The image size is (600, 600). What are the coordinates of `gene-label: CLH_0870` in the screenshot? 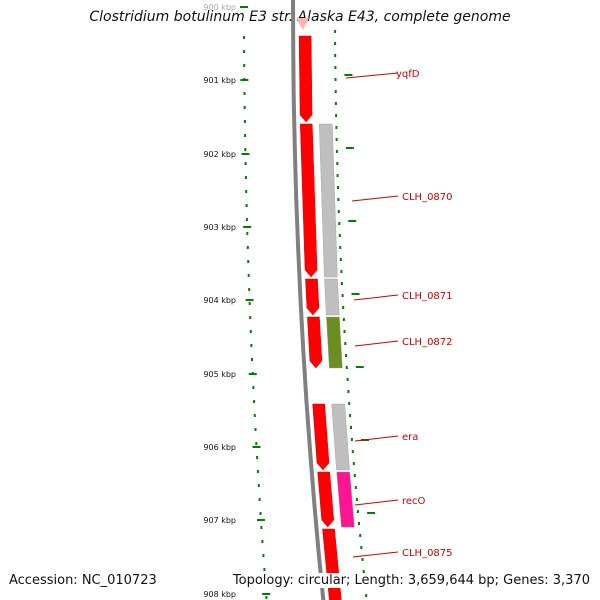 It's located at (427, 197).